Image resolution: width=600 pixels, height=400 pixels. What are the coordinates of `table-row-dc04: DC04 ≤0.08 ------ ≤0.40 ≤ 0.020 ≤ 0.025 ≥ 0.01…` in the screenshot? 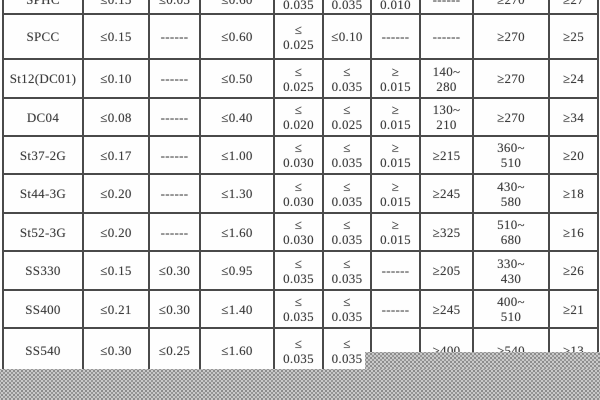 It's located at (301, 118).